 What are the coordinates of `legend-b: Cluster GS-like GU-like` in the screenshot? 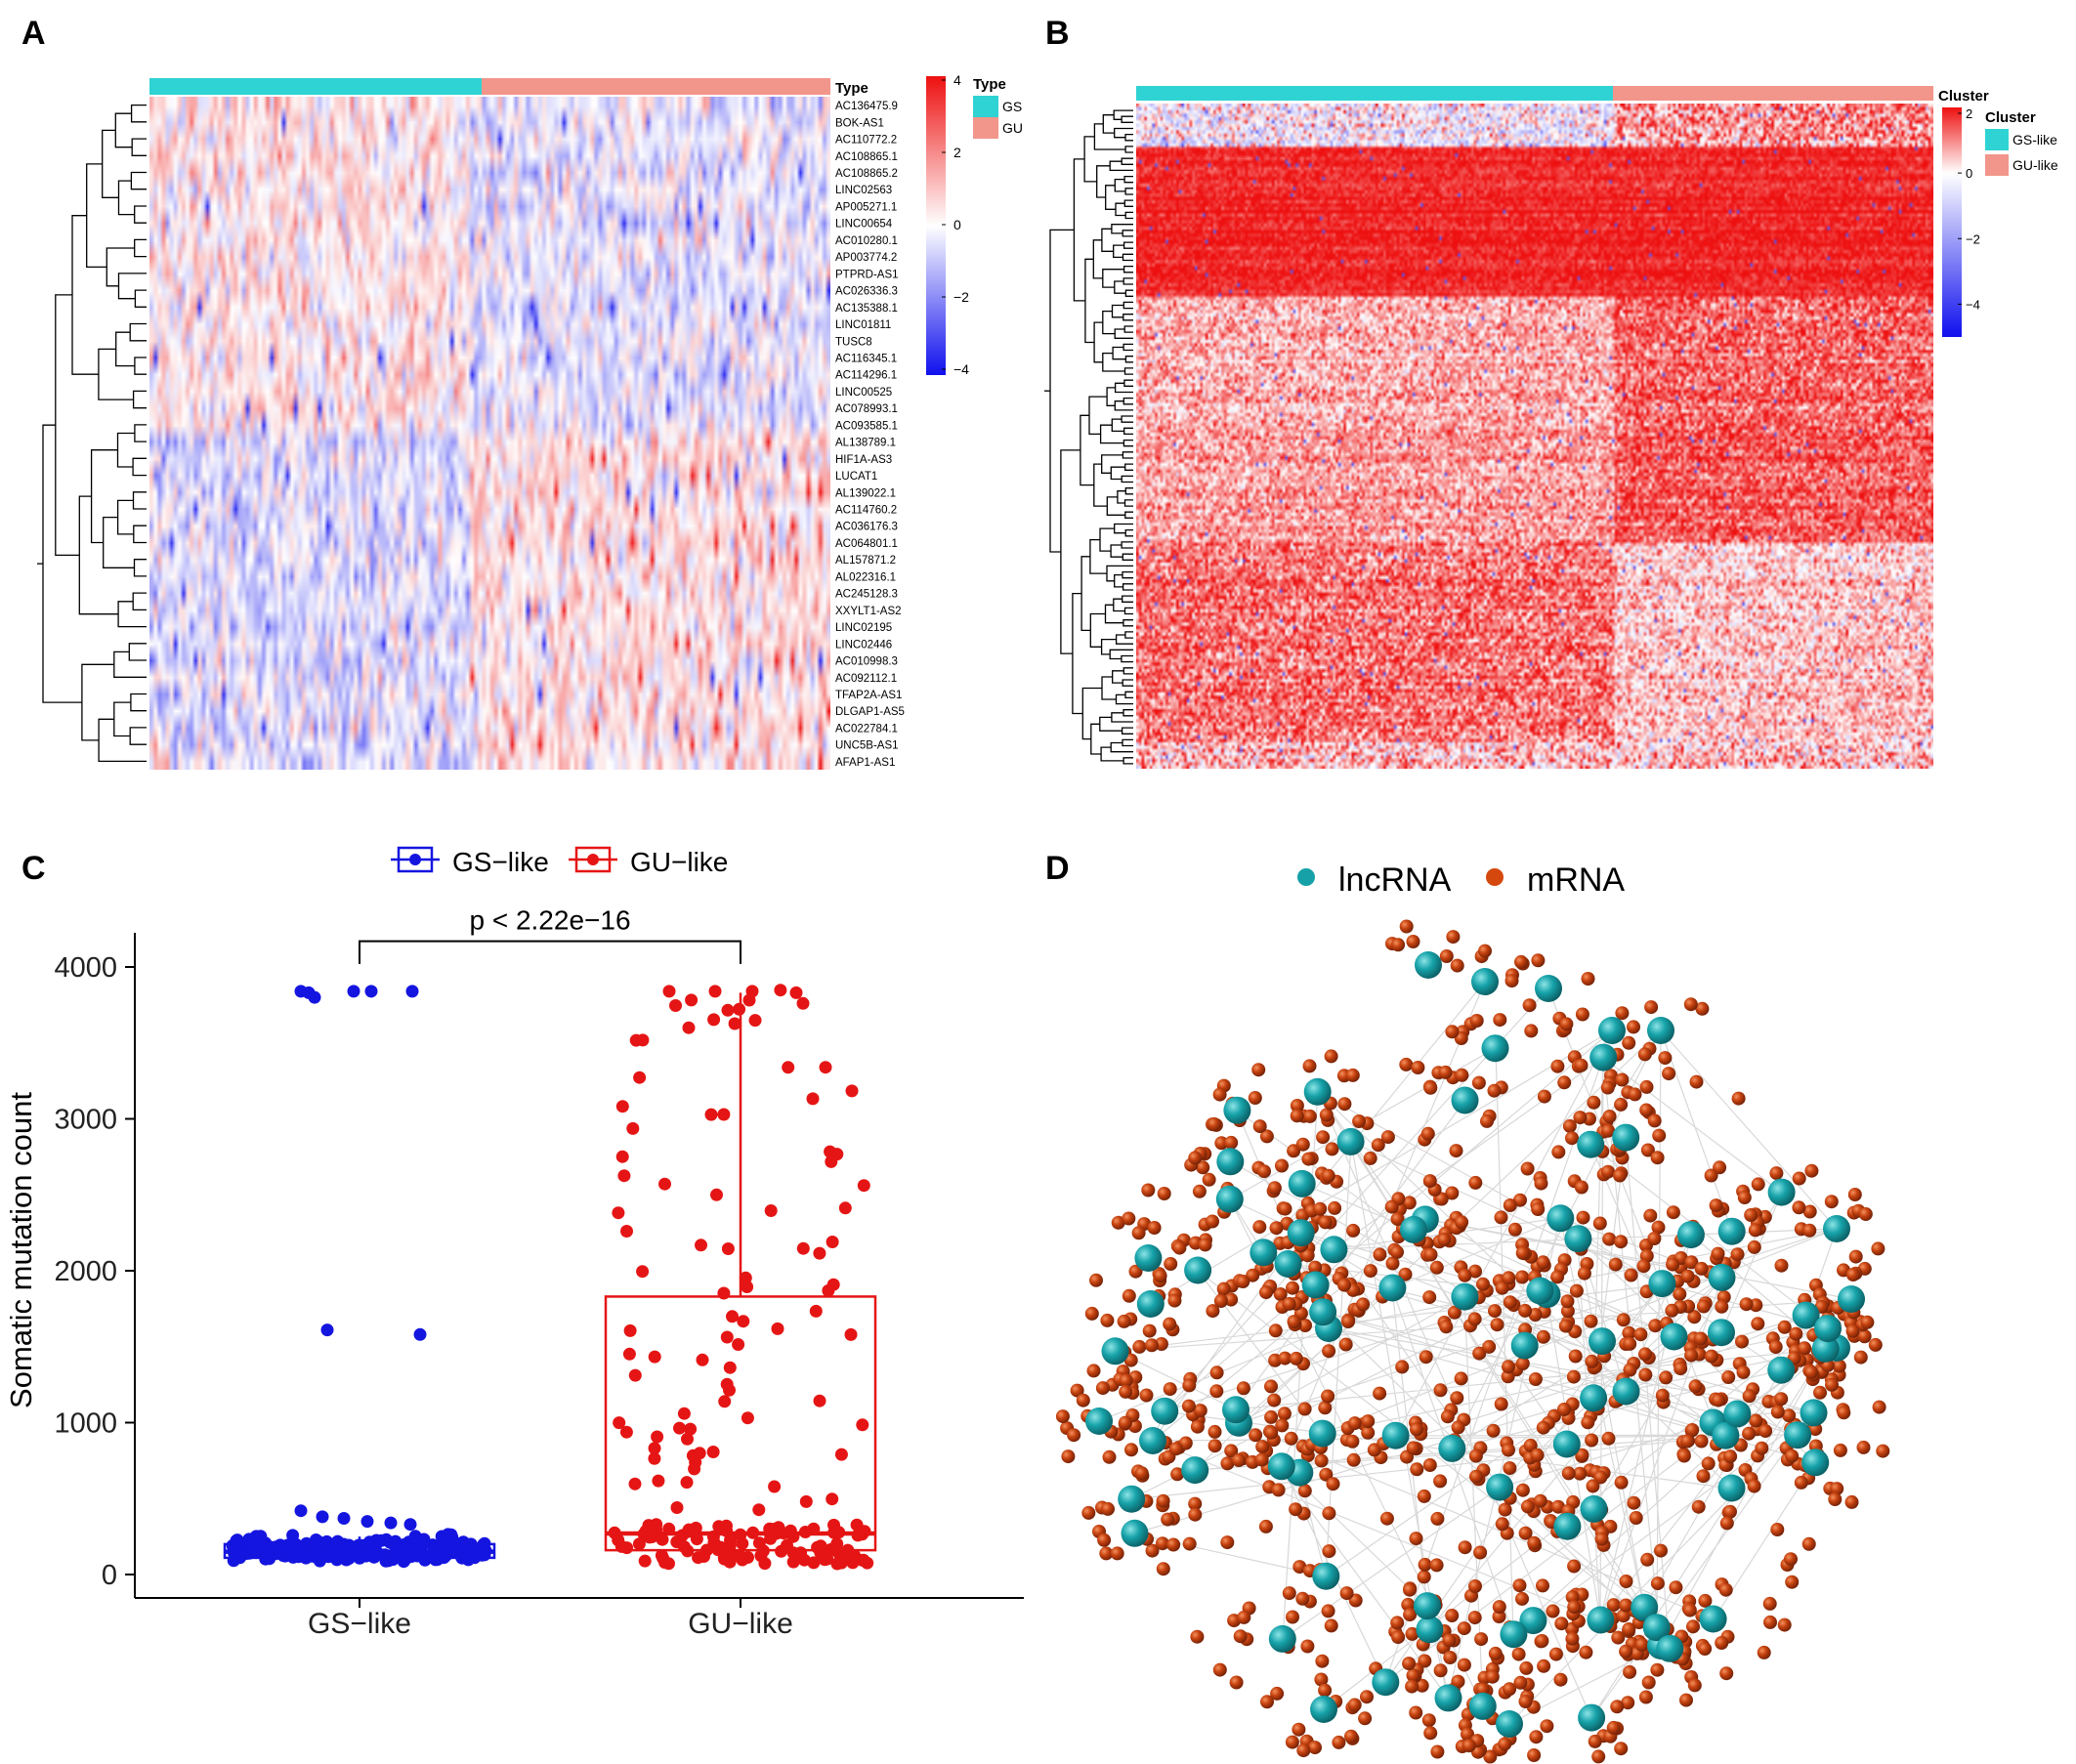 It's located at (2021, 142).